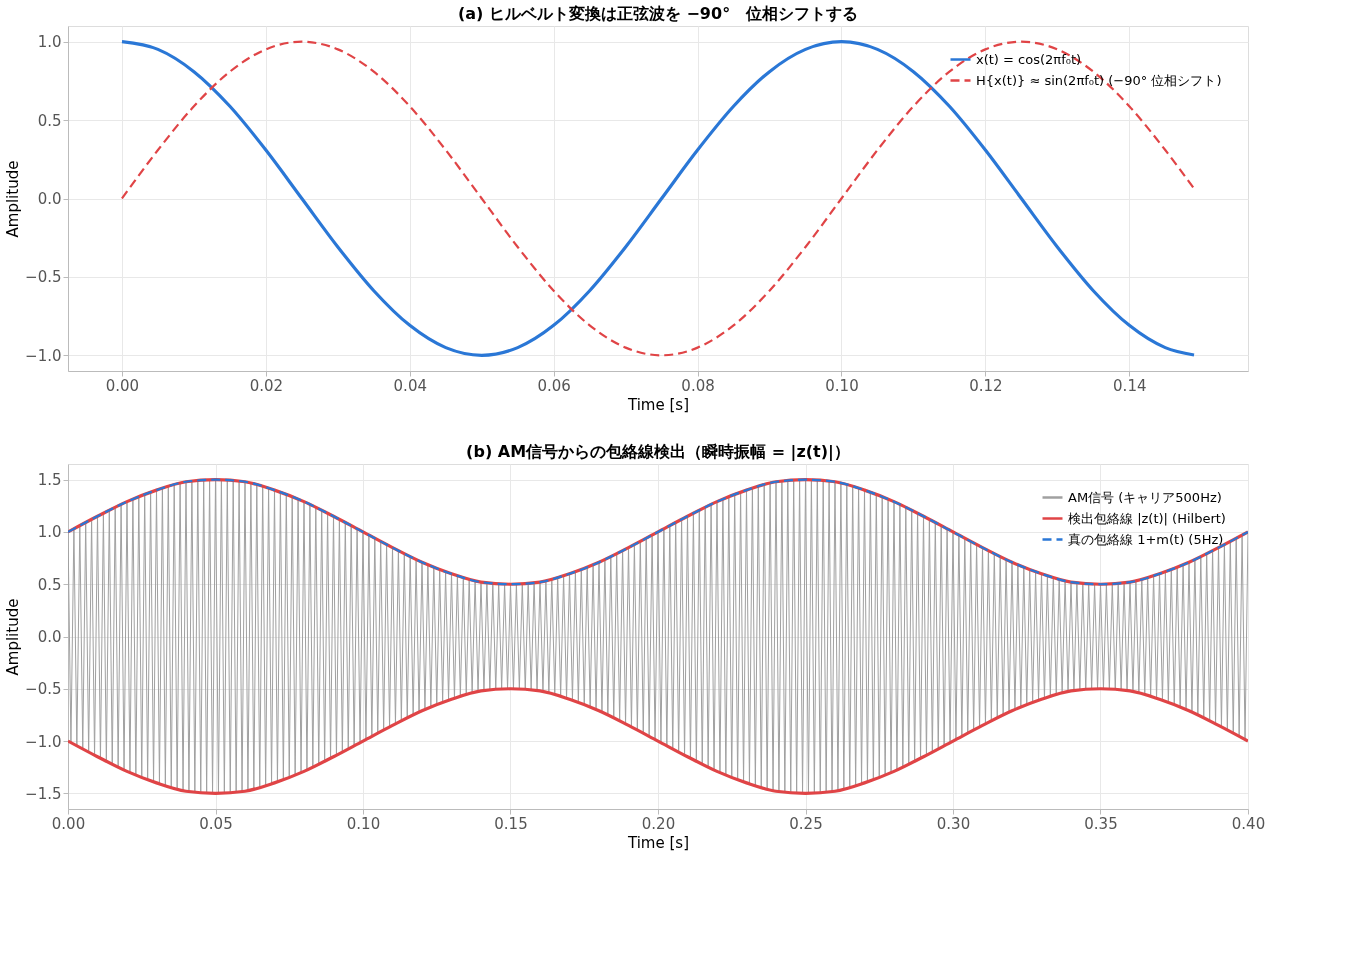  I want to click on legend-label: 真の包絡線 1+m(t) (5Hz), so click(1146, 539).